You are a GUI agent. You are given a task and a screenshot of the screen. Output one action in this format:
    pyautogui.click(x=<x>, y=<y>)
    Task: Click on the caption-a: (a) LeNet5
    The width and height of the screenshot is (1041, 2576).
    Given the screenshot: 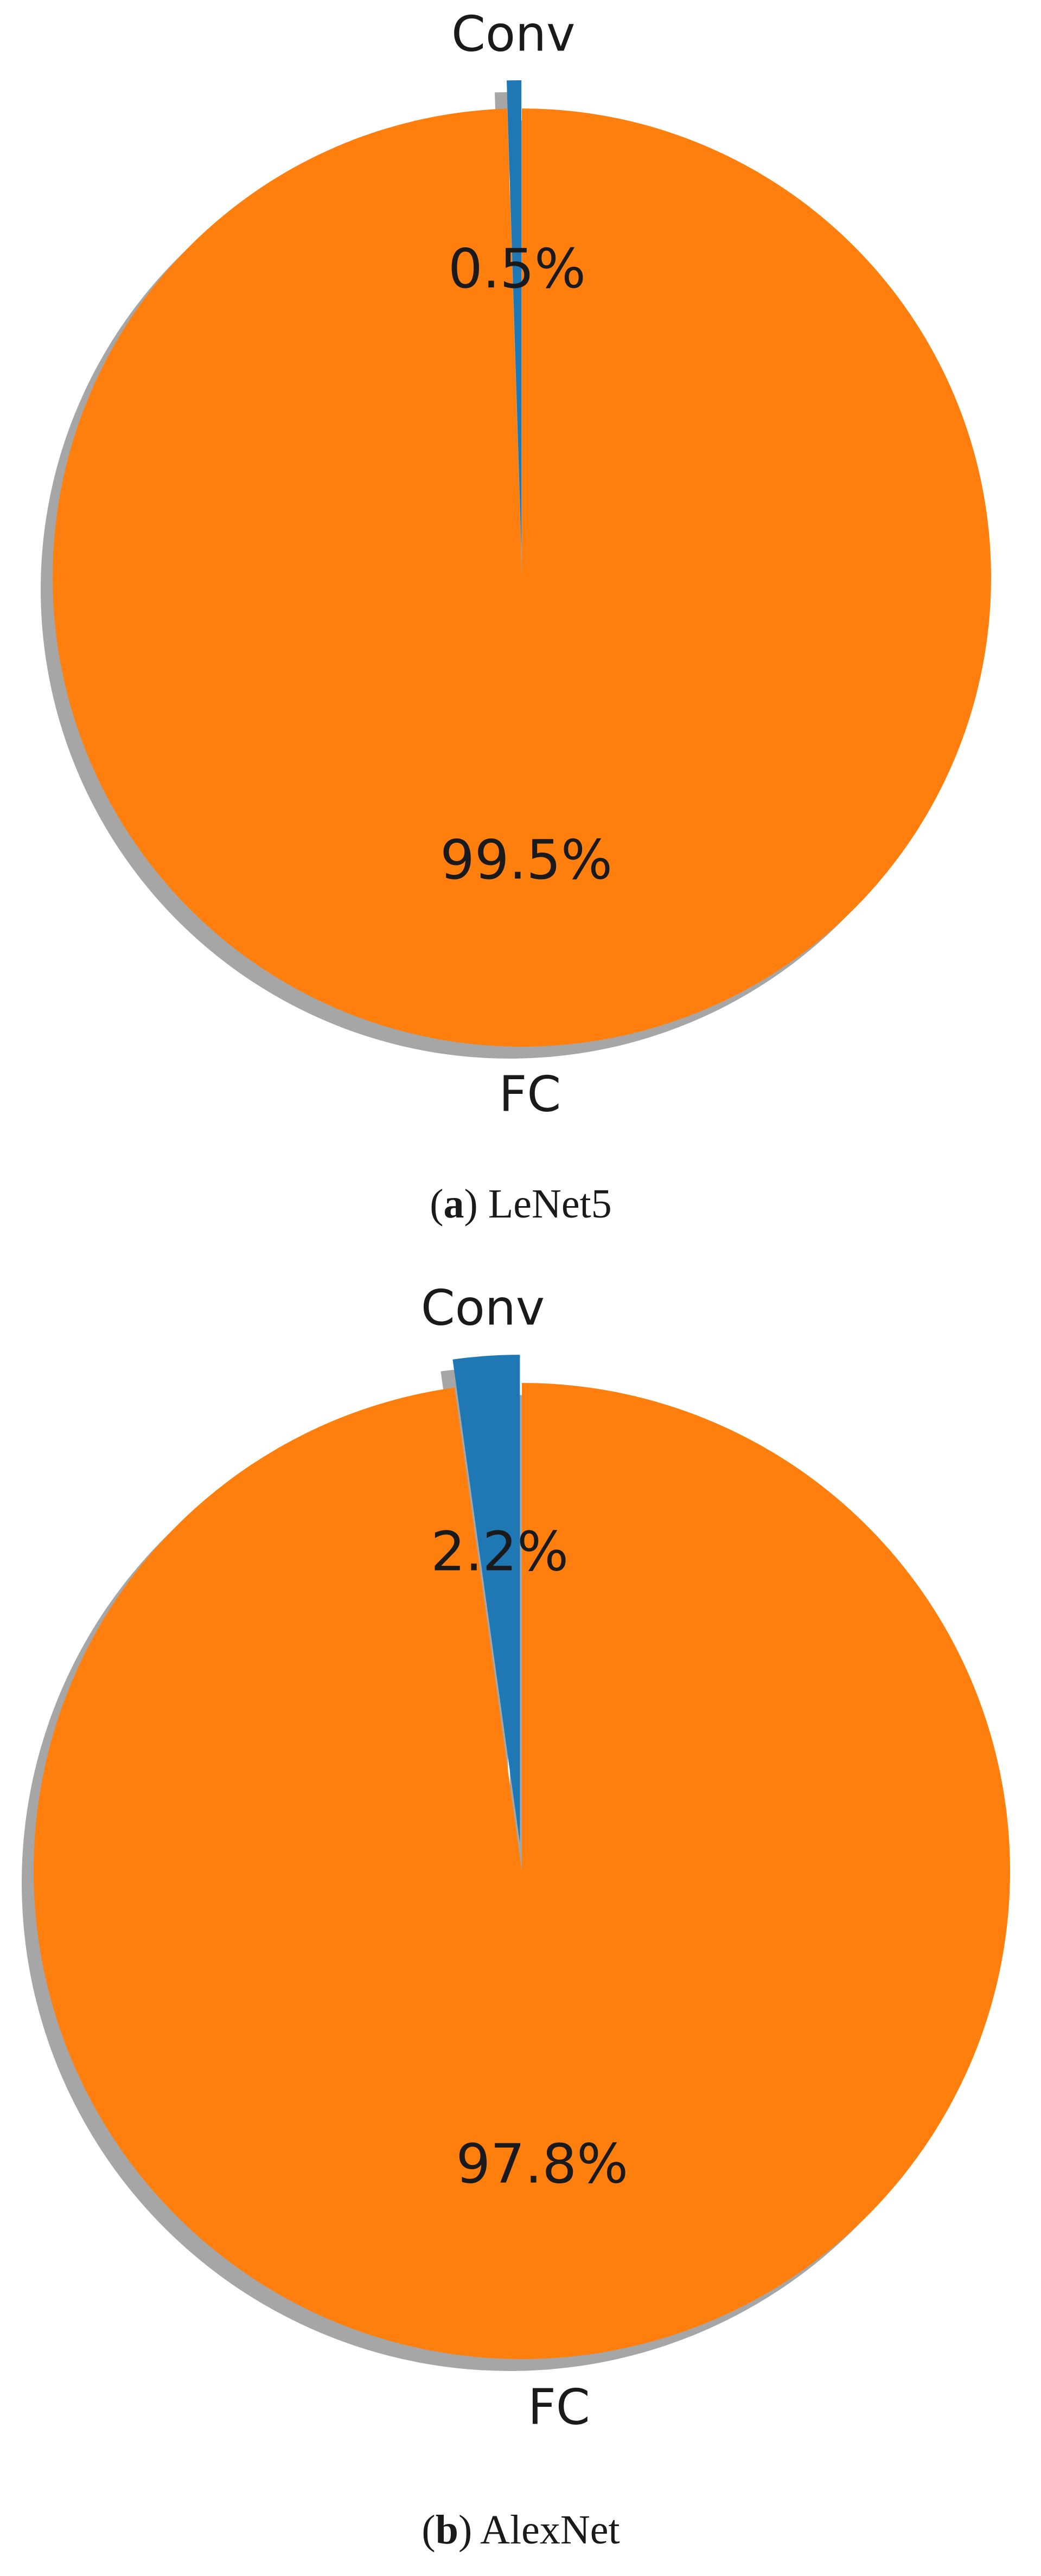 What is the action you would take?
    pyautogui.click(x=521, y=1204)
    